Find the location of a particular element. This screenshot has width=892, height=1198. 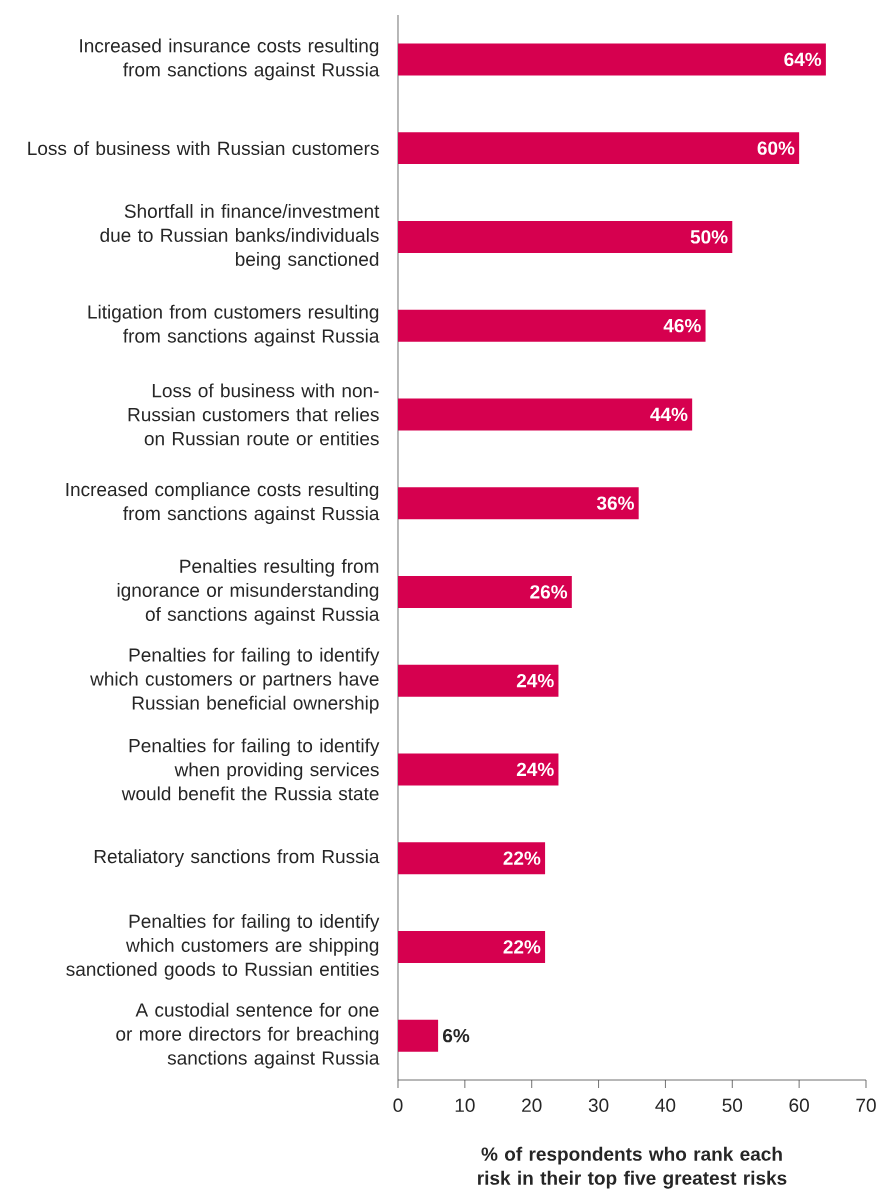

data-label: 60% is located at coordinates (776, 148).